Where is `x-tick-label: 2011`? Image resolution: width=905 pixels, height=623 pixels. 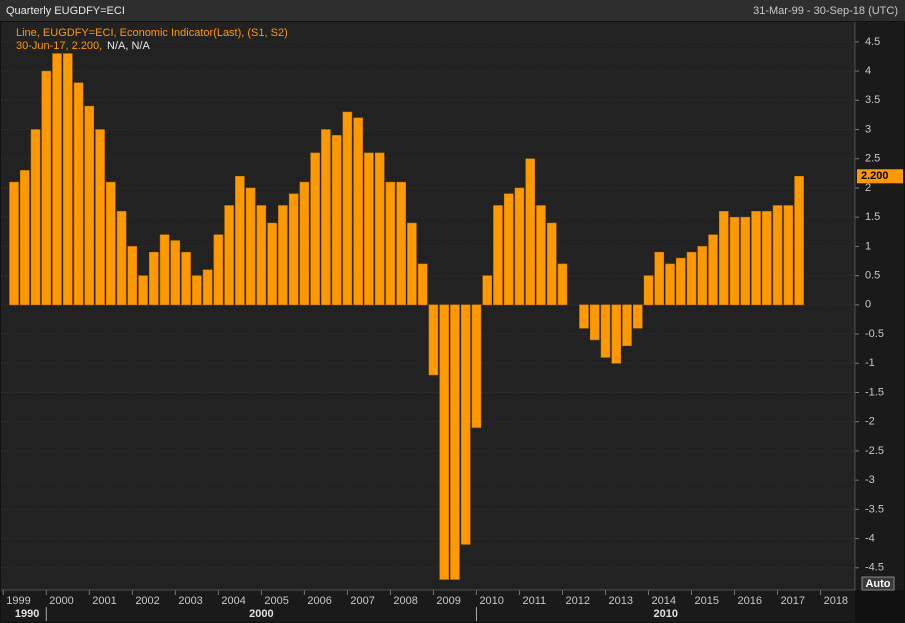
x-tick-label: 2011 is located at coordinates (534, 601).